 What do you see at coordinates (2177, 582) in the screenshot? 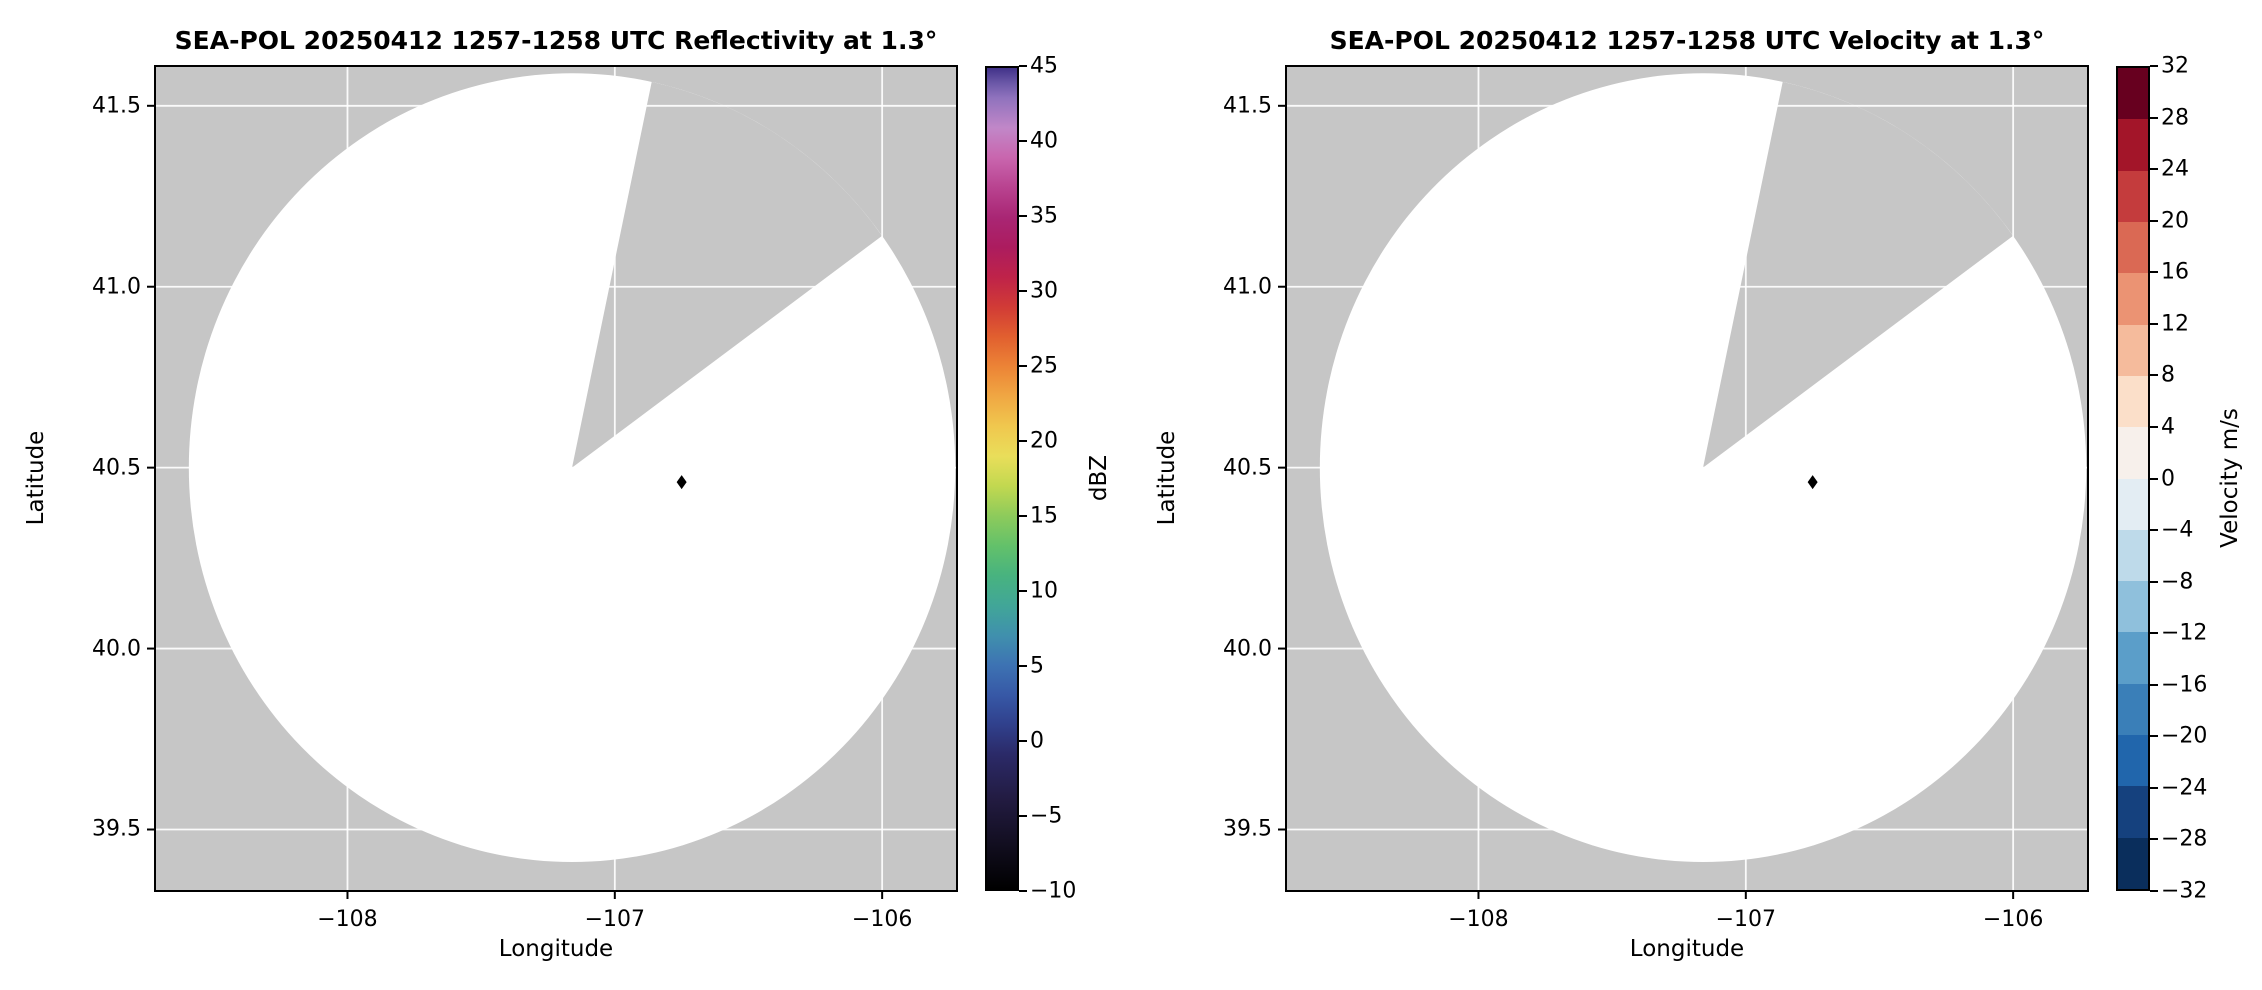
I see `colorbar-tick-label: −8` at bounding box center [2177, 582].